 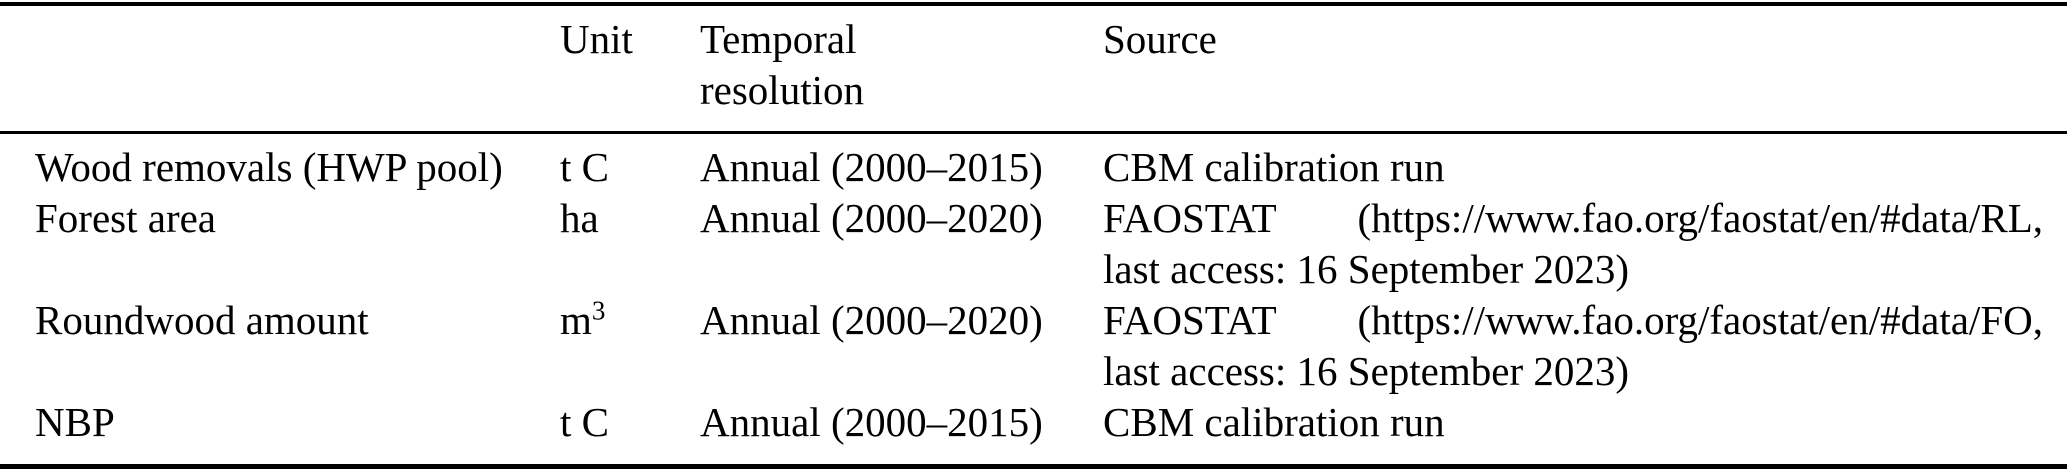 I want to click on row-variable: NBP, so click(x=75, y=422).